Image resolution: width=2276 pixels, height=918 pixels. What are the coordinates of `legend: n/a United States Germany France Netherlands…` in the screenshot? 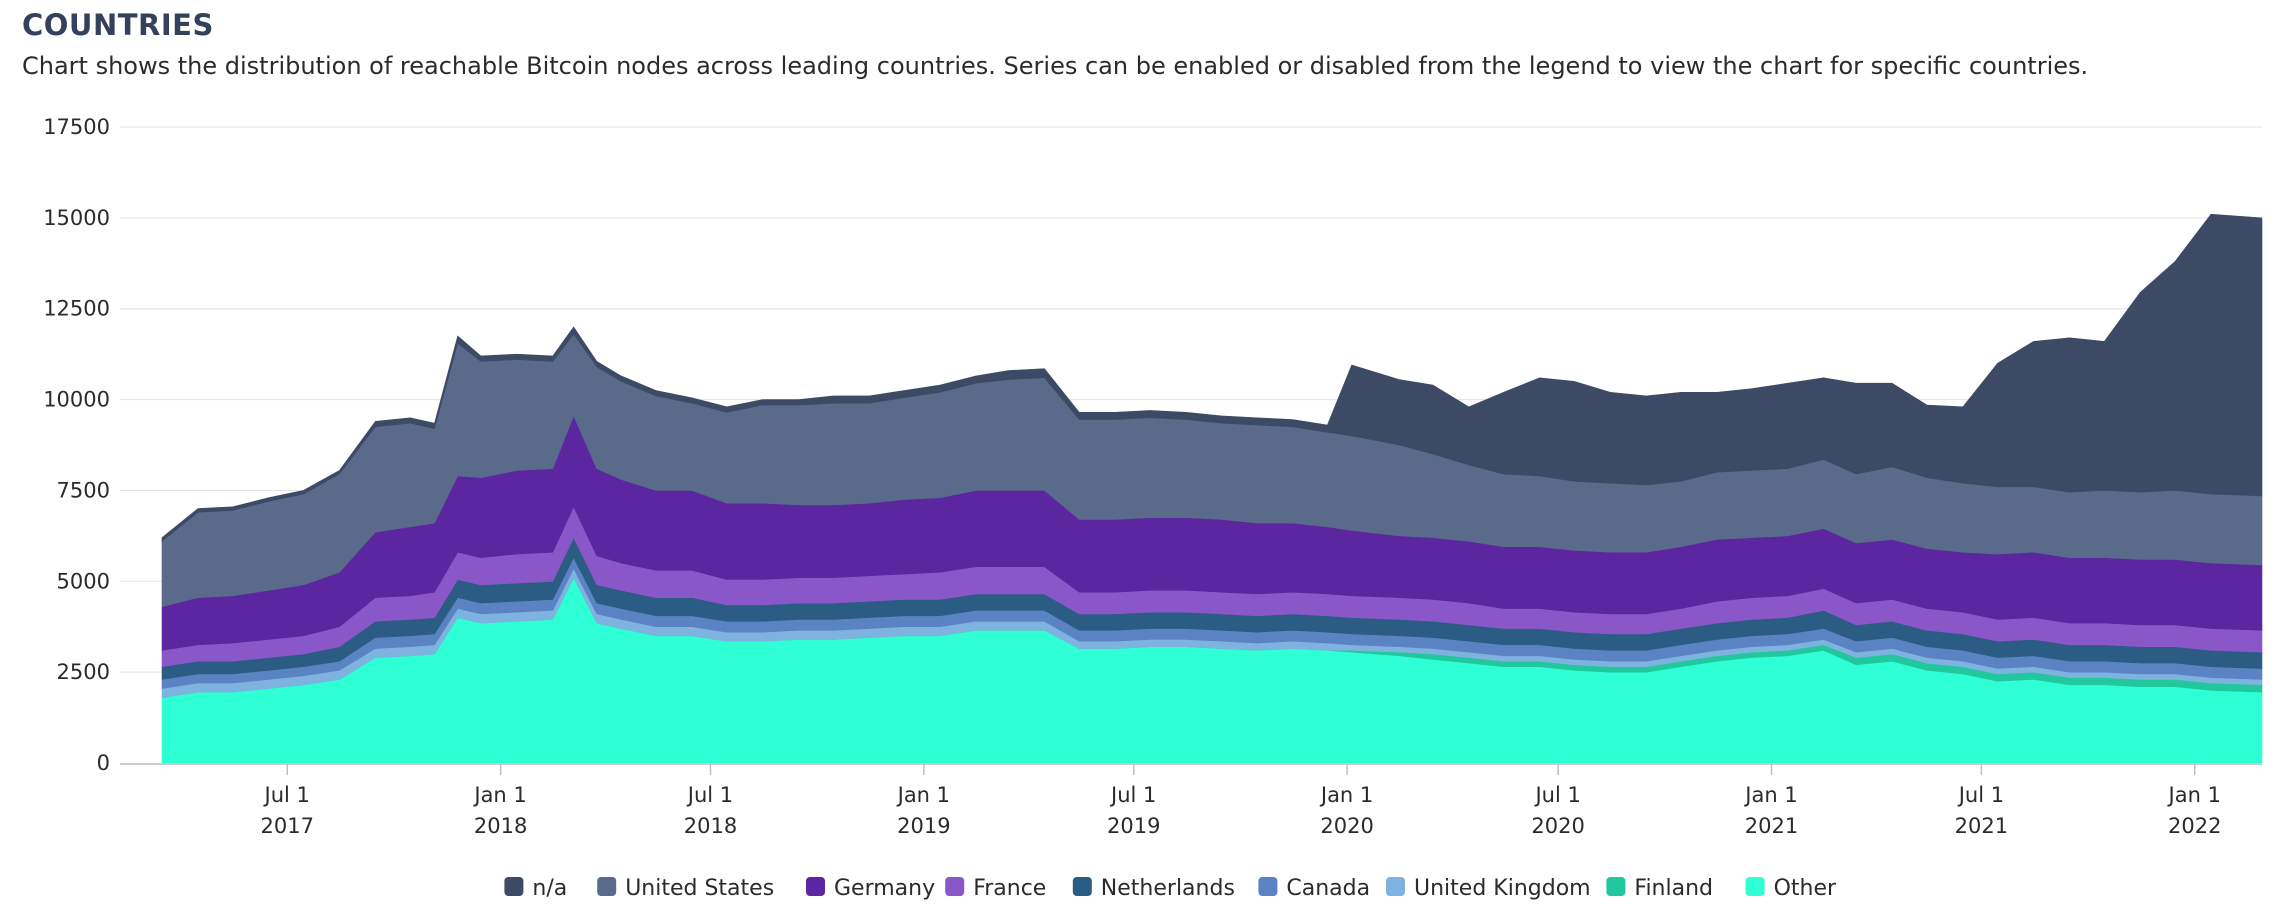 It's located at (1170, 888).